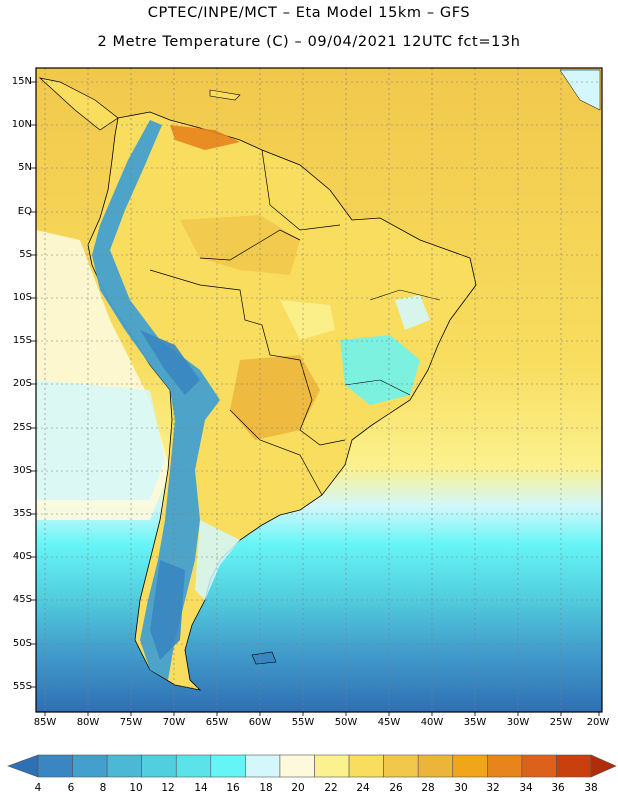 This screenshot has width=618, height=800. I want to click on colorbar-label: 36, so click(558, 788).